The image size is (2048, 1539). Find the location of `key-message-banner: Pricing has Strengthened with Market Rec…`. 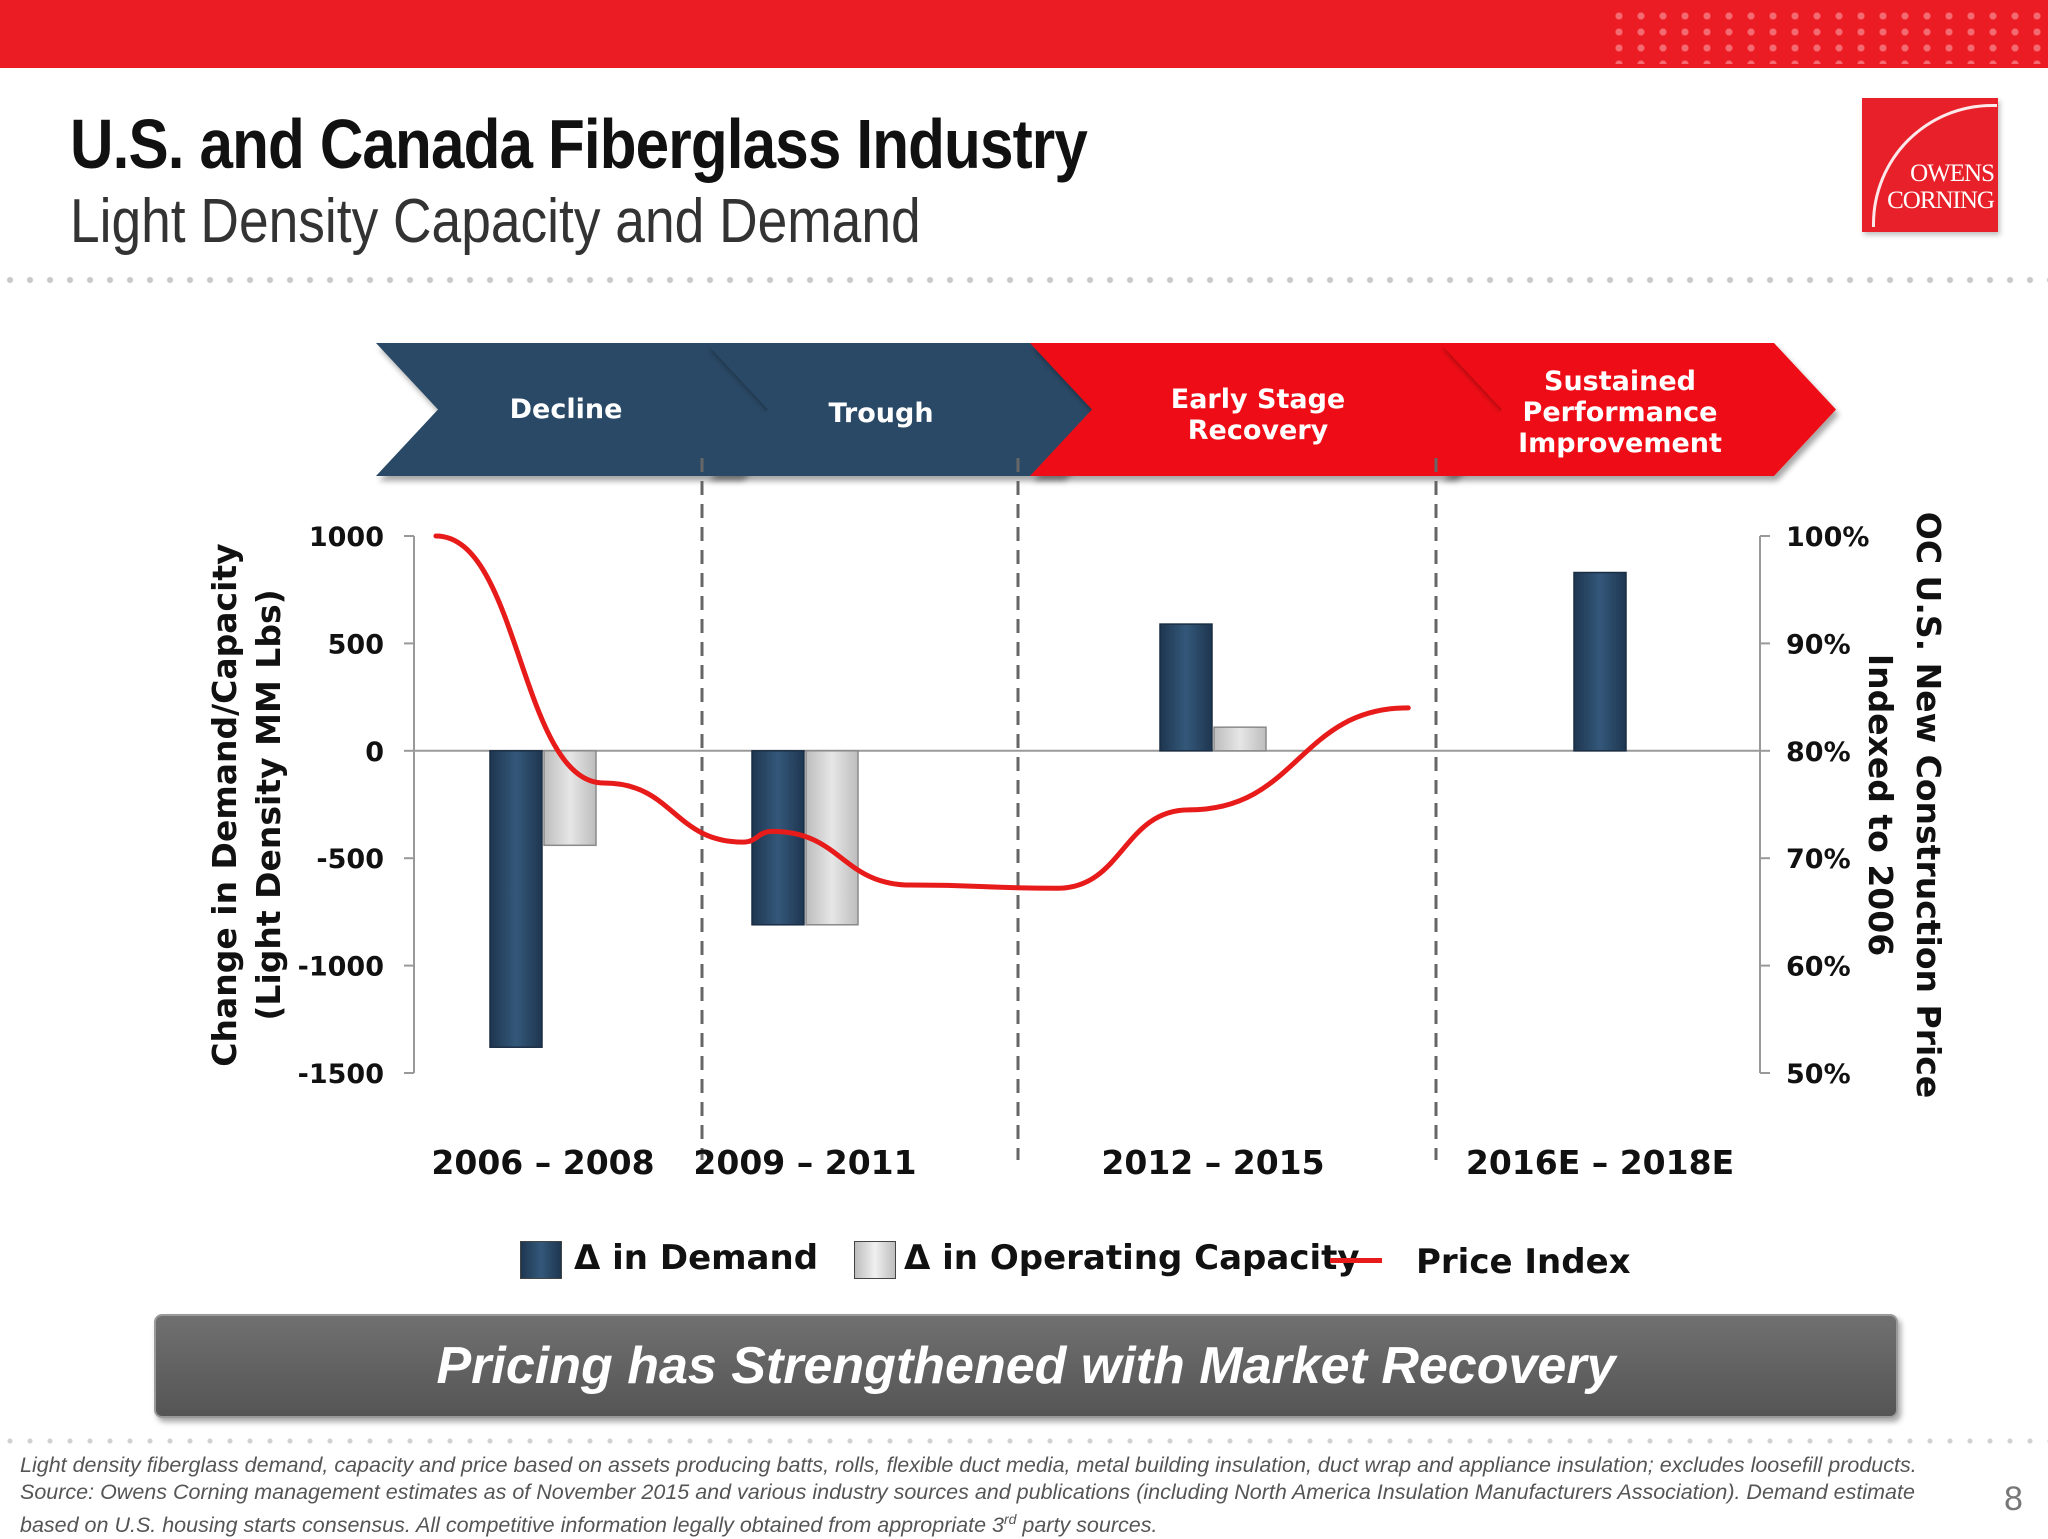

key-message-banner: Pricing has Strengthened with Market Rec… is located at coordinates (1026, 1366).